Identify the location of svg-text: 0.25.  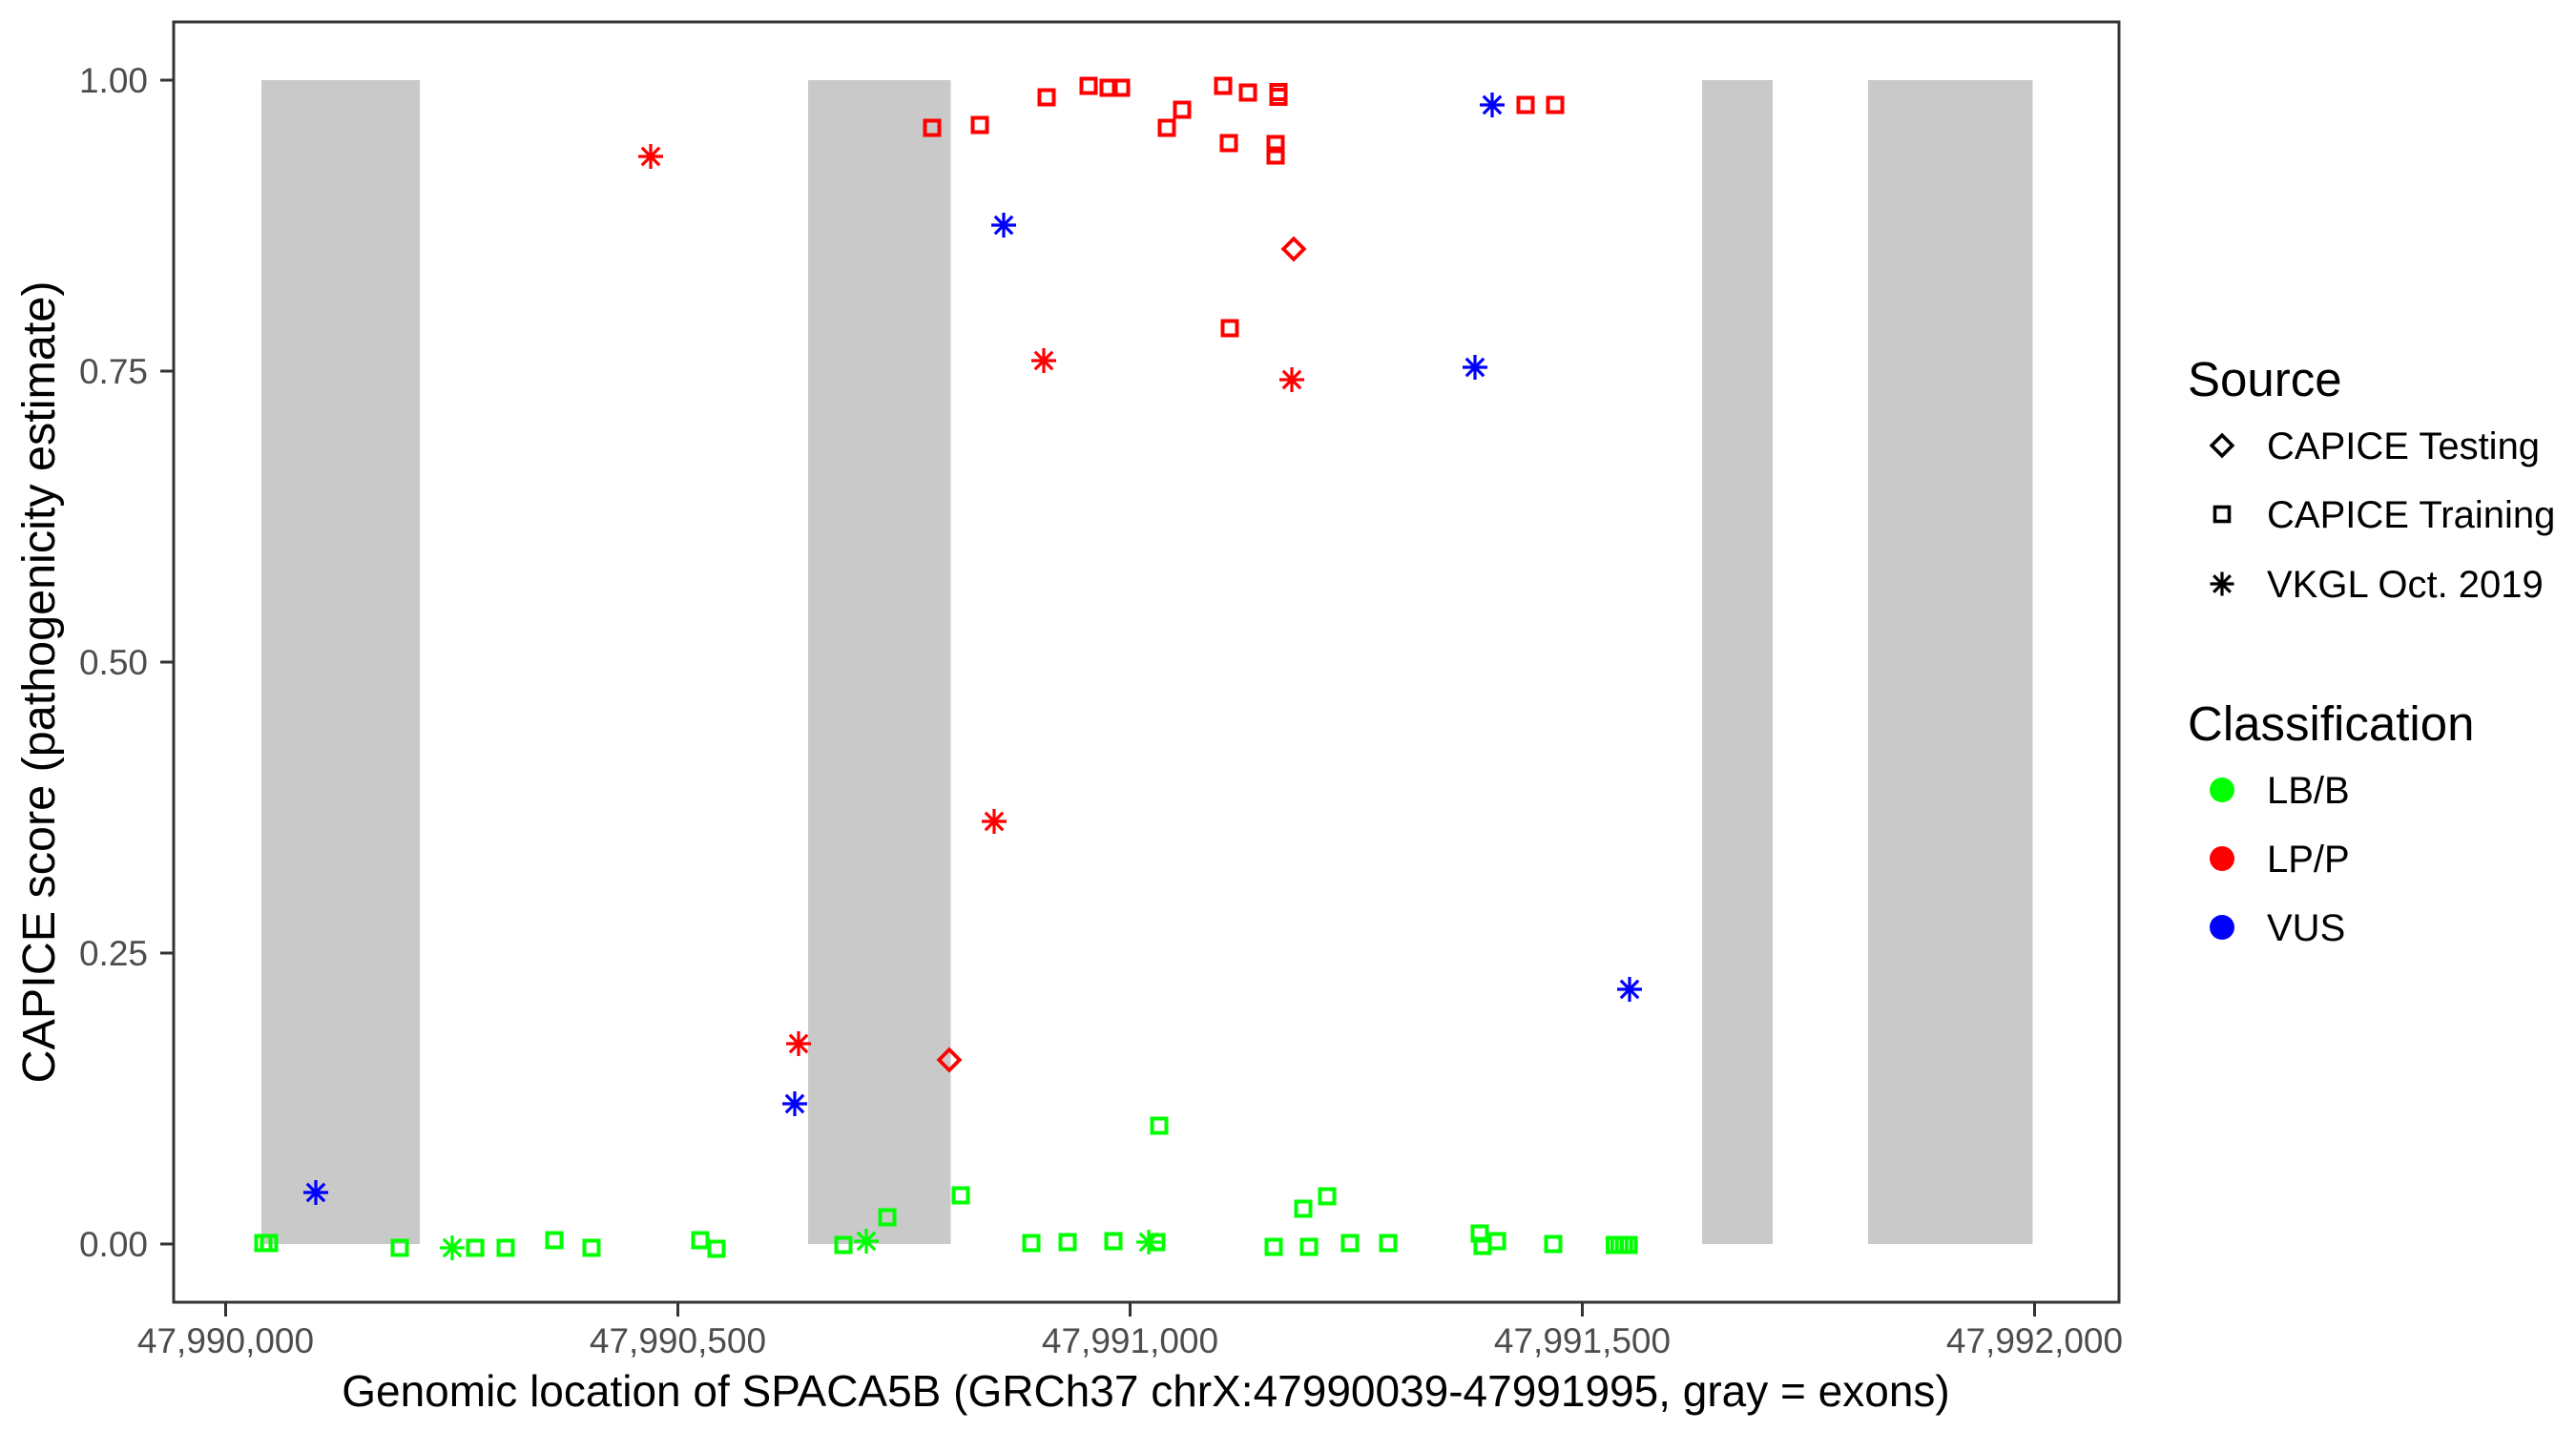
(113, 953).